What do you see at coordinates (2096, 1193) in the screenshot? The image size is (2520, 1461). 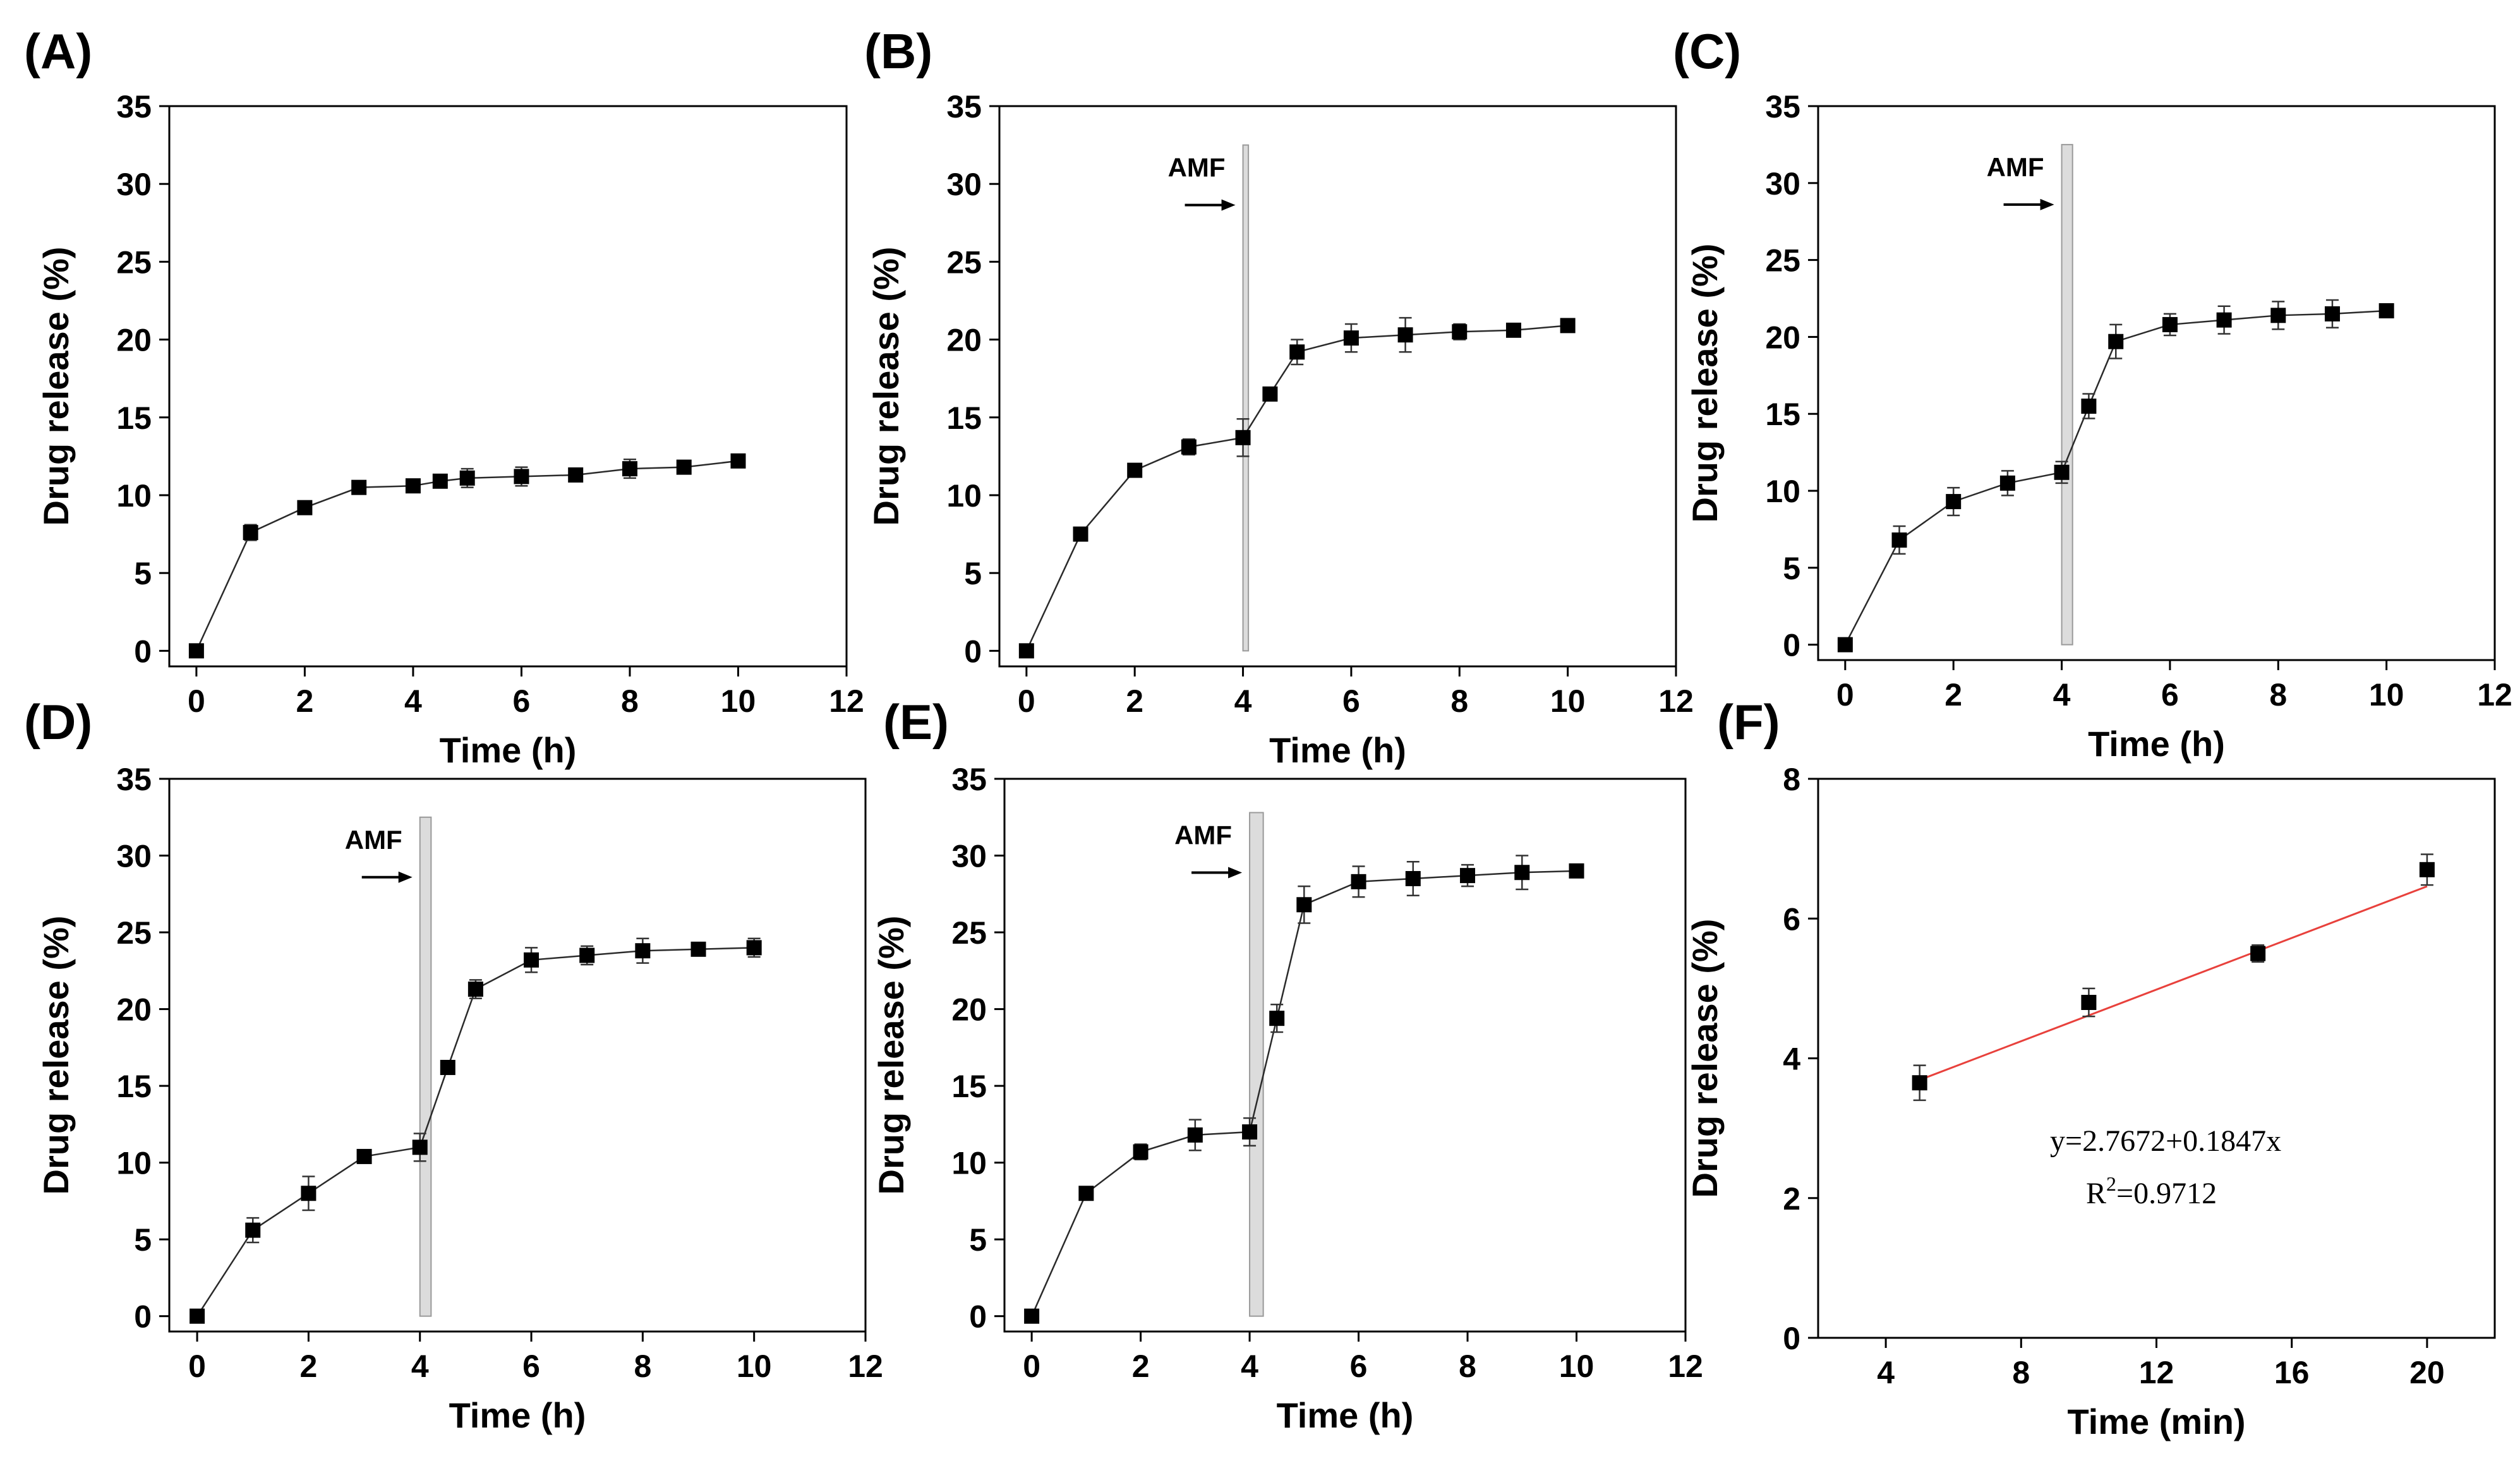 I see `r2-symbol: R` at bounding box center [2096, 1193].